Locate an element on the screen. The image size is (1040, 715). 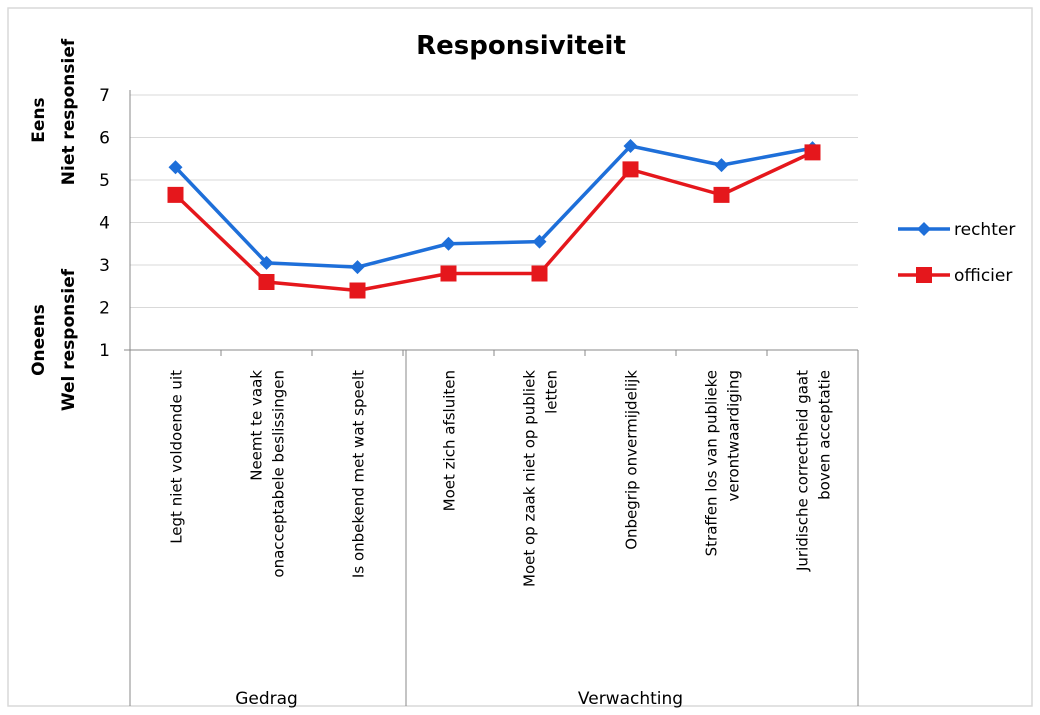
category-label: verontwaardiging is located at coordinates (734, 435).